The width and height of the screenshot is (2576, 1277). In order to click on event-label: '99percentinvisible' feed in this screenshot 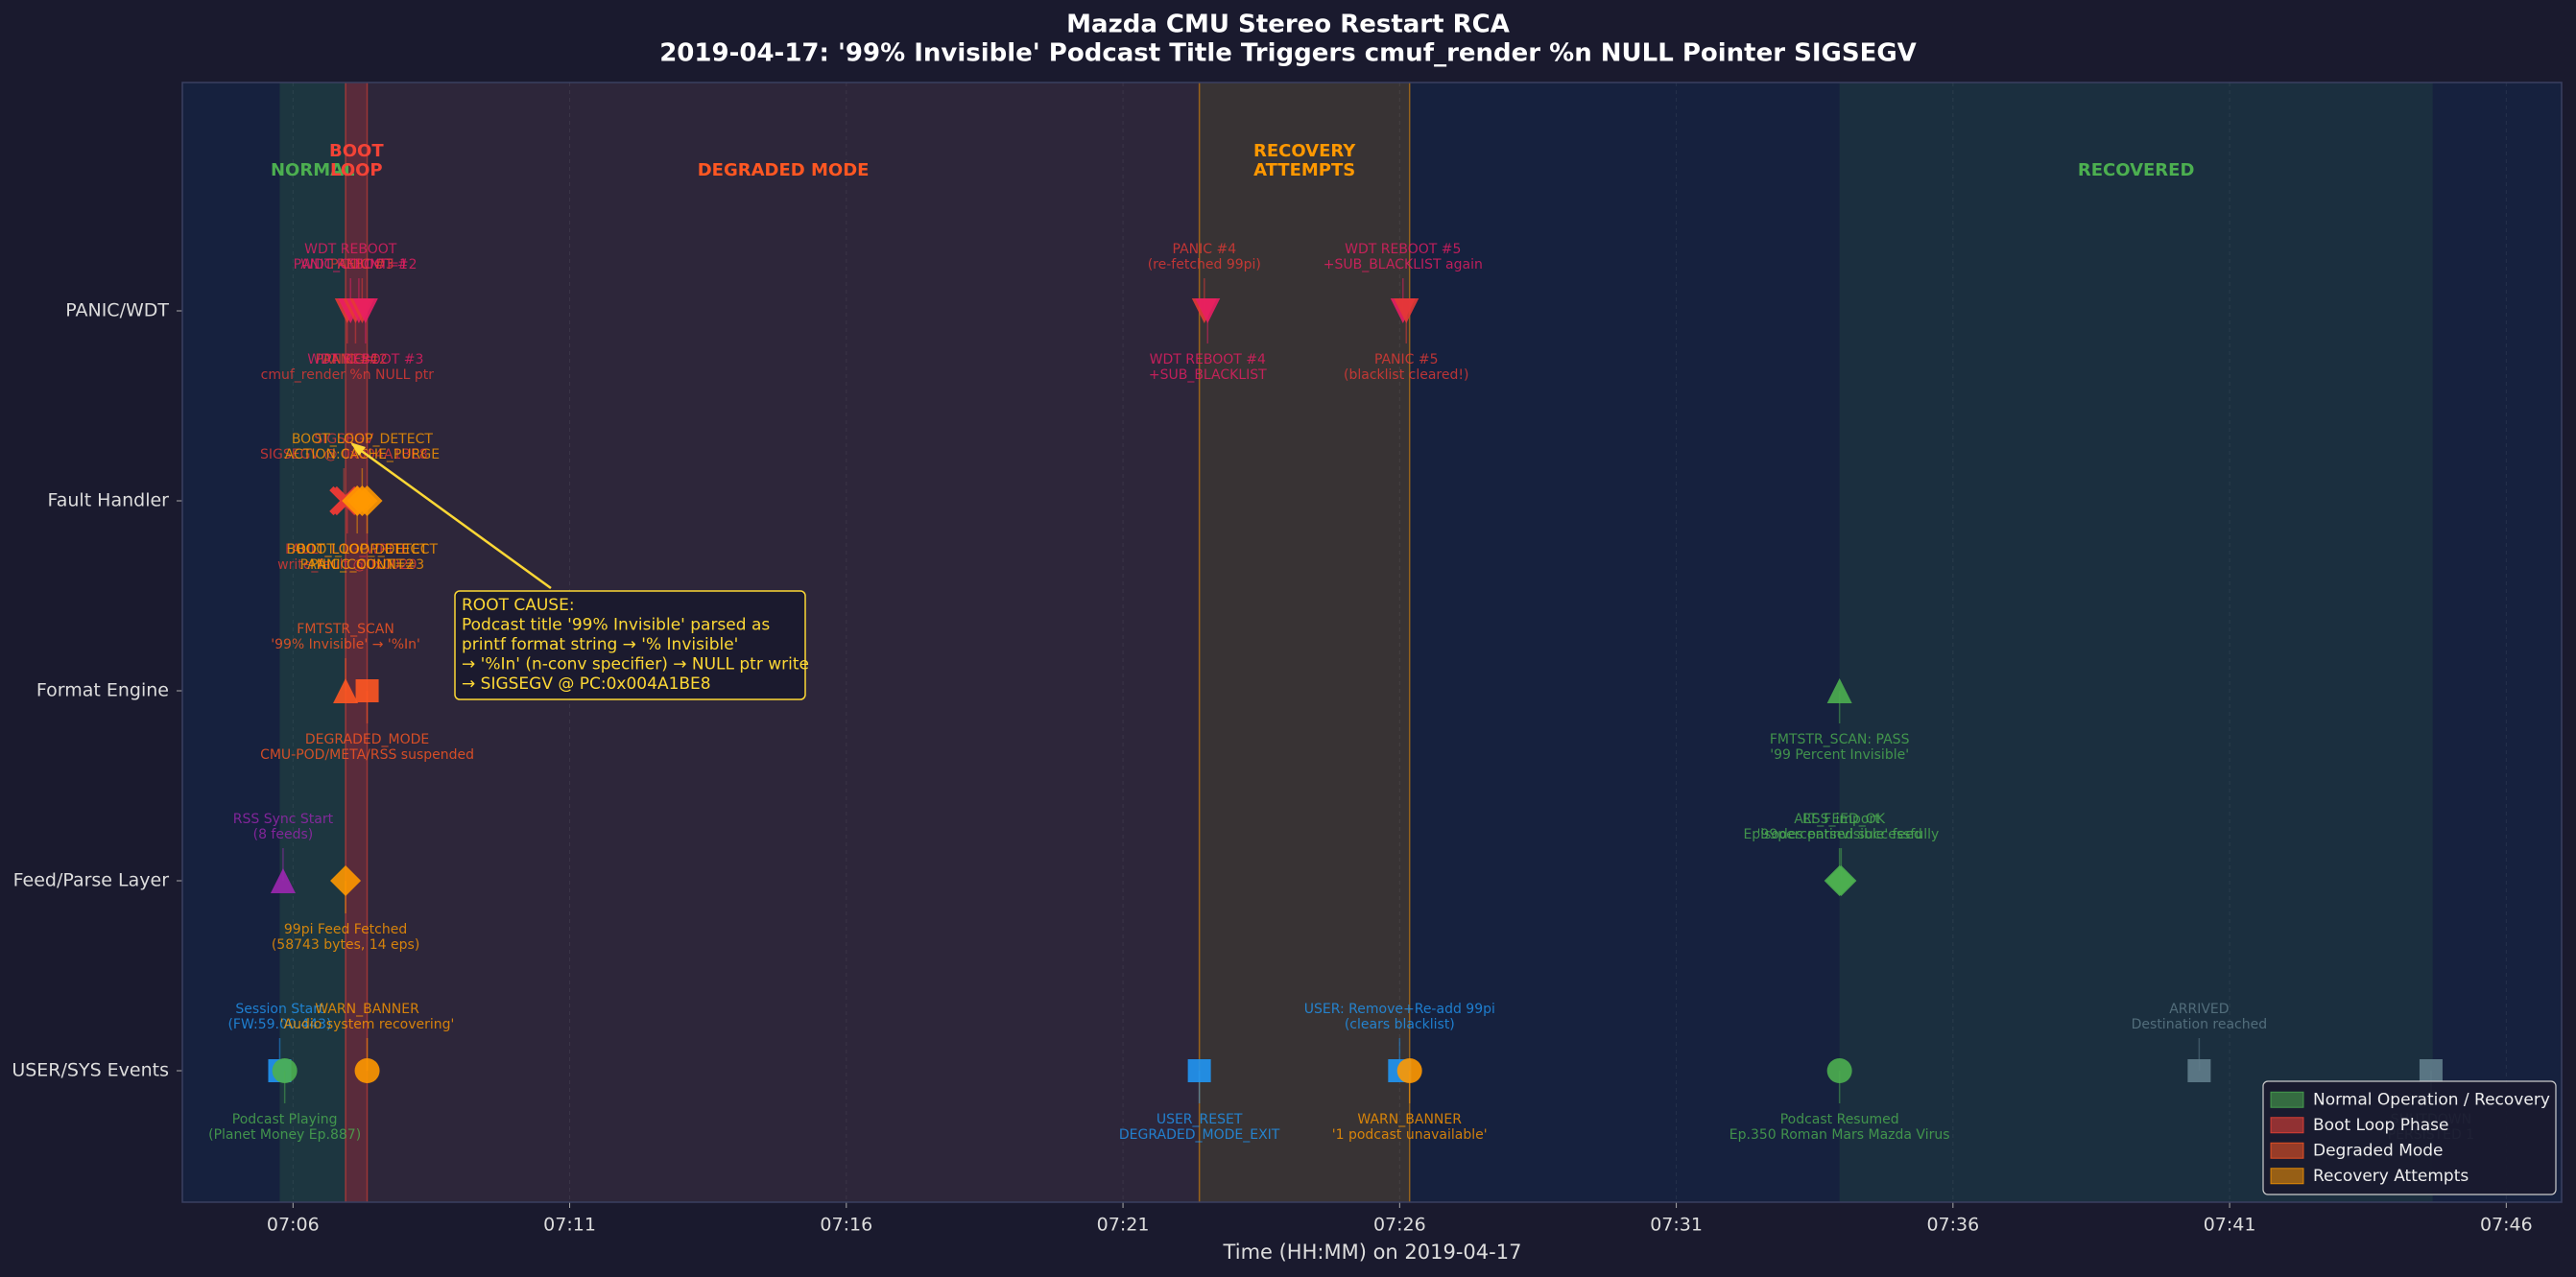, I will do `click(1839, 834)`.